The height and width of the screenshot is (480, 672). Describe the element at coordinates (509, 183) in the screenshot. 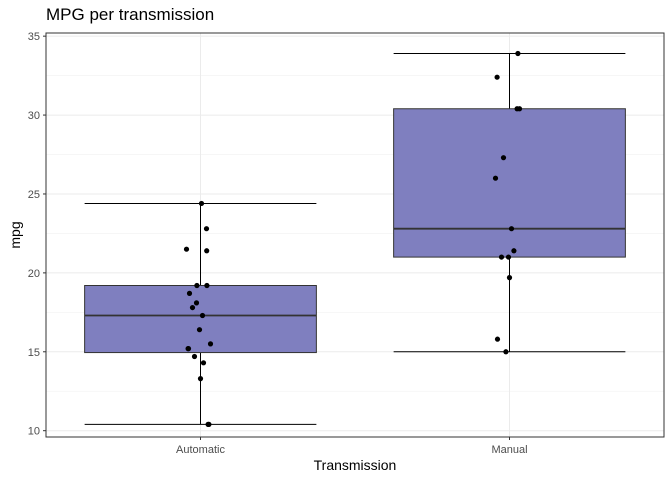

I see `box-manual` at that location.